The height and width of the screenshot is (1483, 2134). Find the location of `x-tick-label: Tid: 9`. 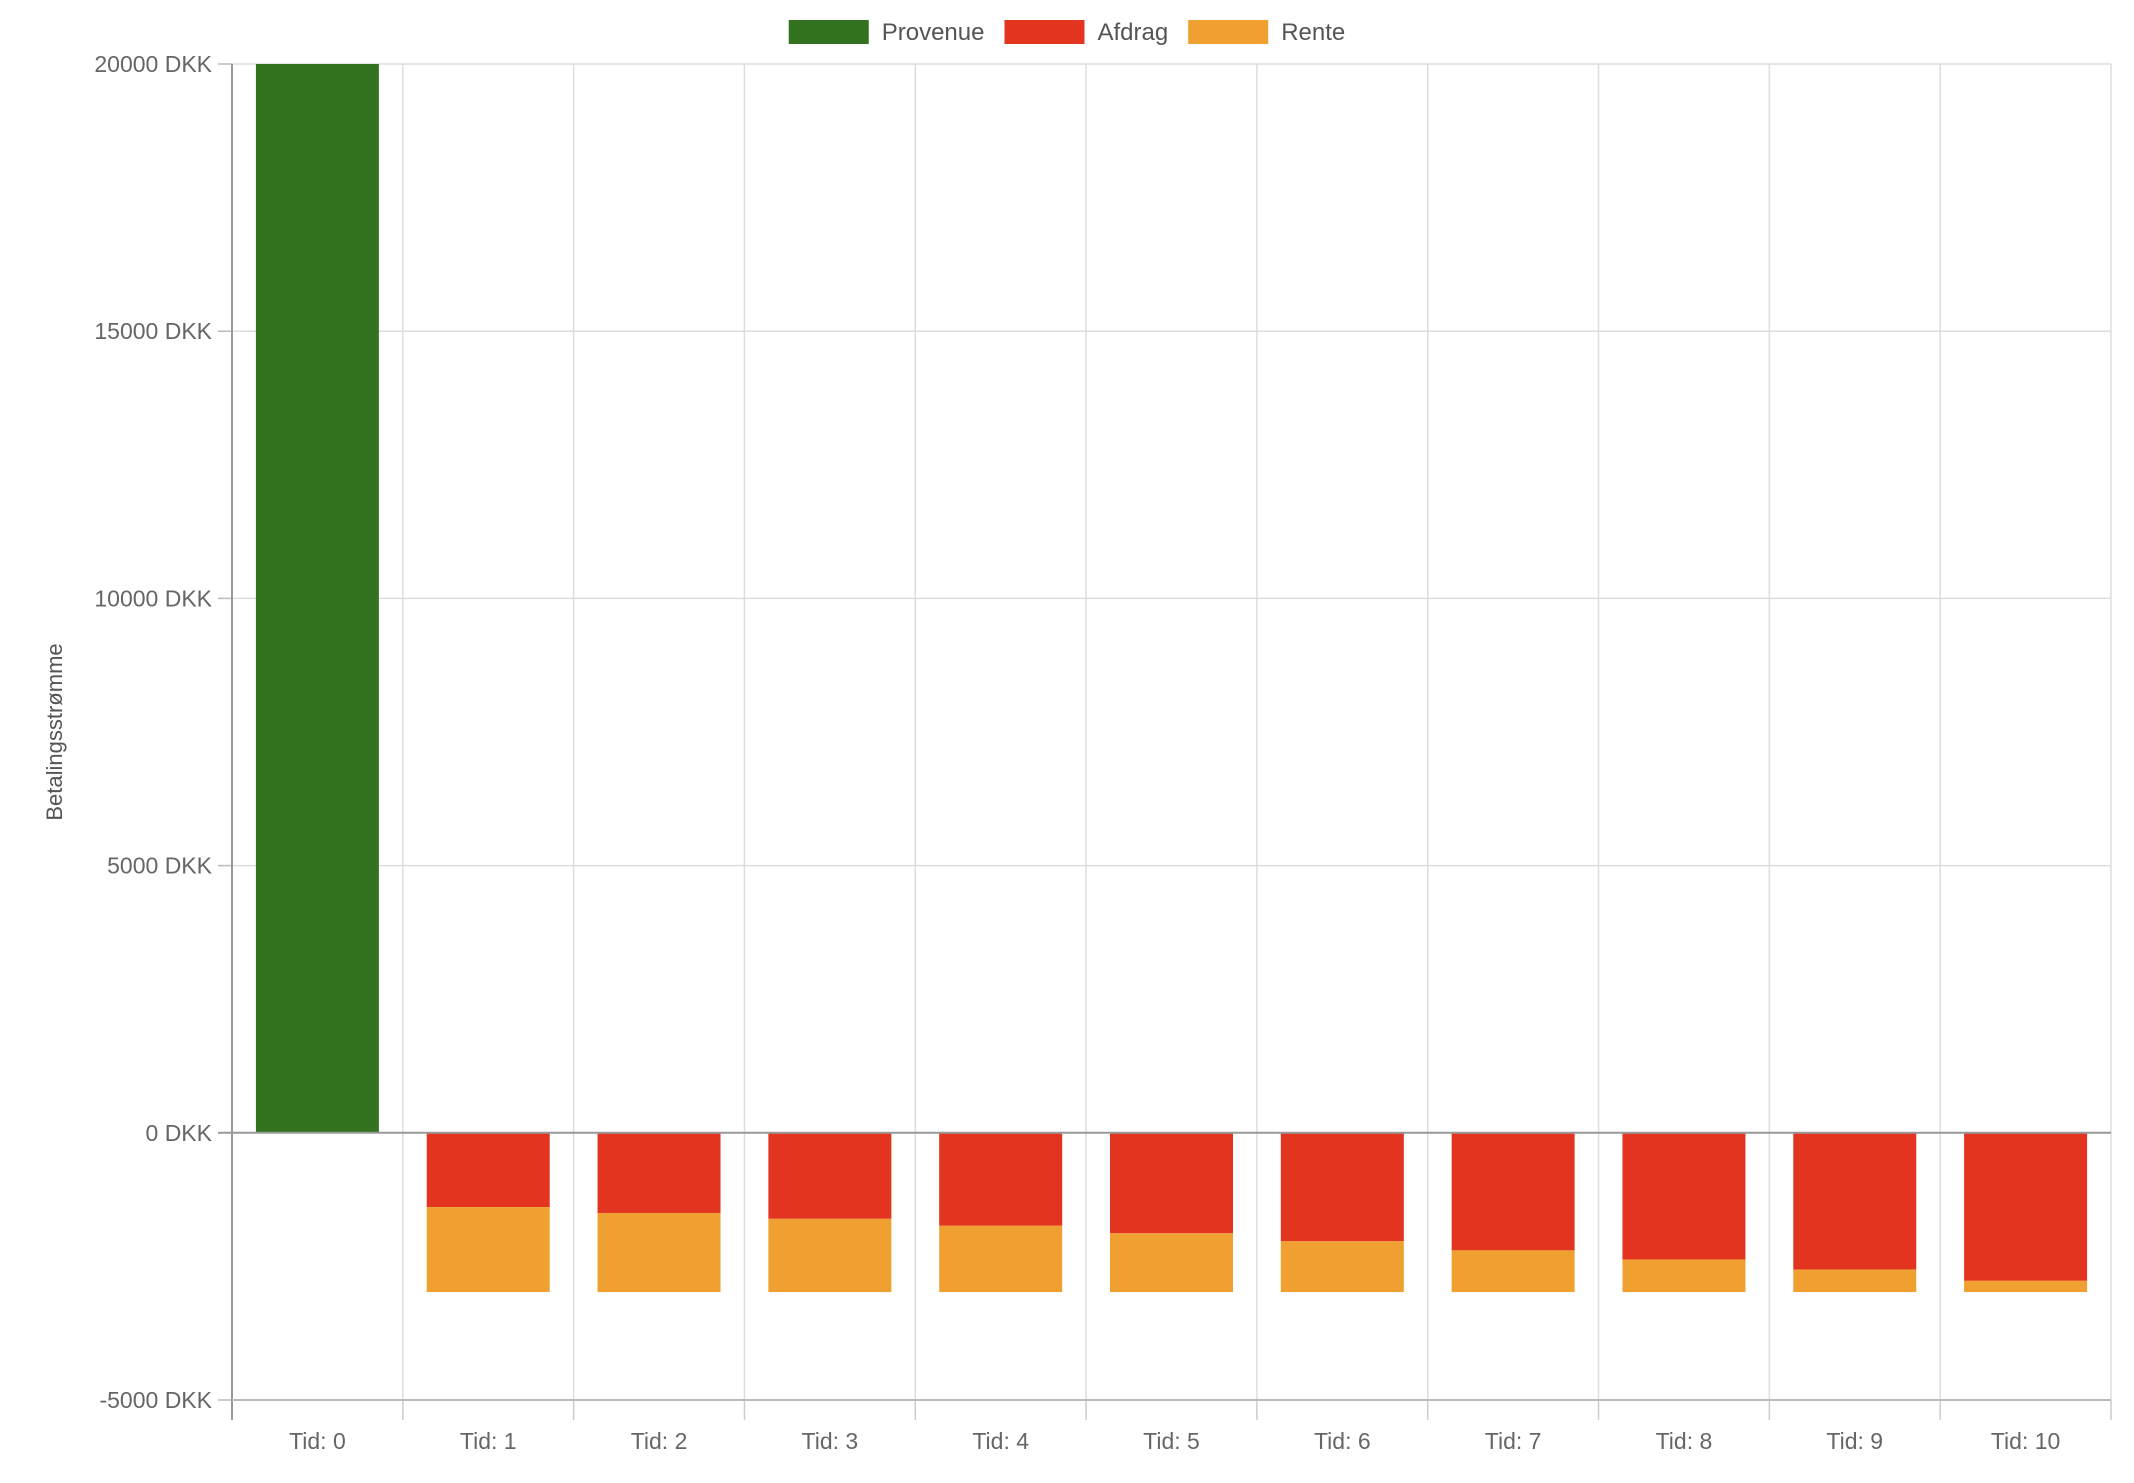

x-tick-label: Tid: 9 is located at coordinates (1854, 1441).